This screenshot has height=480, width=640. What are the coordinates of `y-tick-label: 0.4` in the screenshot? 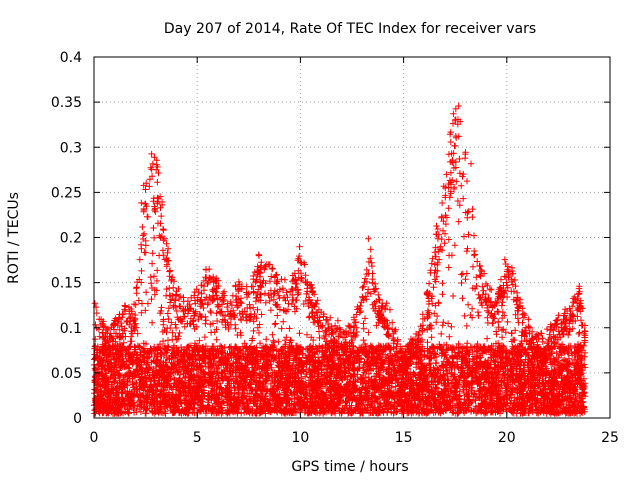 It's located at (71, 58).